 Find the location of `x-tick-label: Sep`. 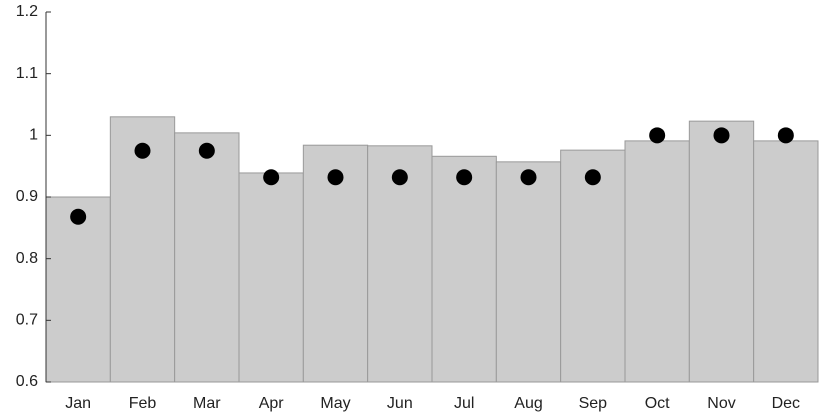

x-tick-label: Sep is located at coordinates (593, 403).